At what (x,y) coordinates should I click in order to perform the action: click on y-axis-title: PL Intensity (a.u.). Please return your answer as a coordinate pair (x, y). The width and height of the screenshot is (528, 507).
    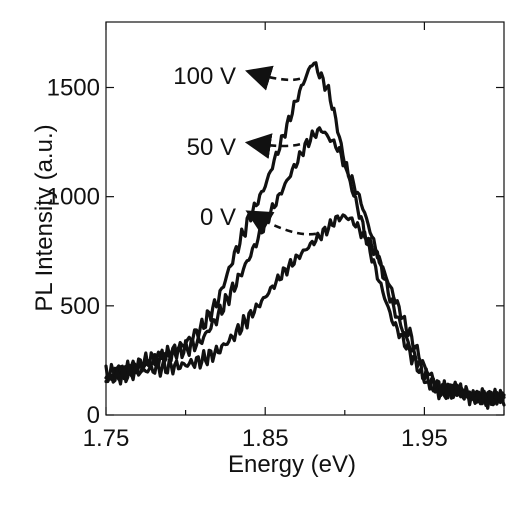
    Looking at the image, I should click on (44, 217).